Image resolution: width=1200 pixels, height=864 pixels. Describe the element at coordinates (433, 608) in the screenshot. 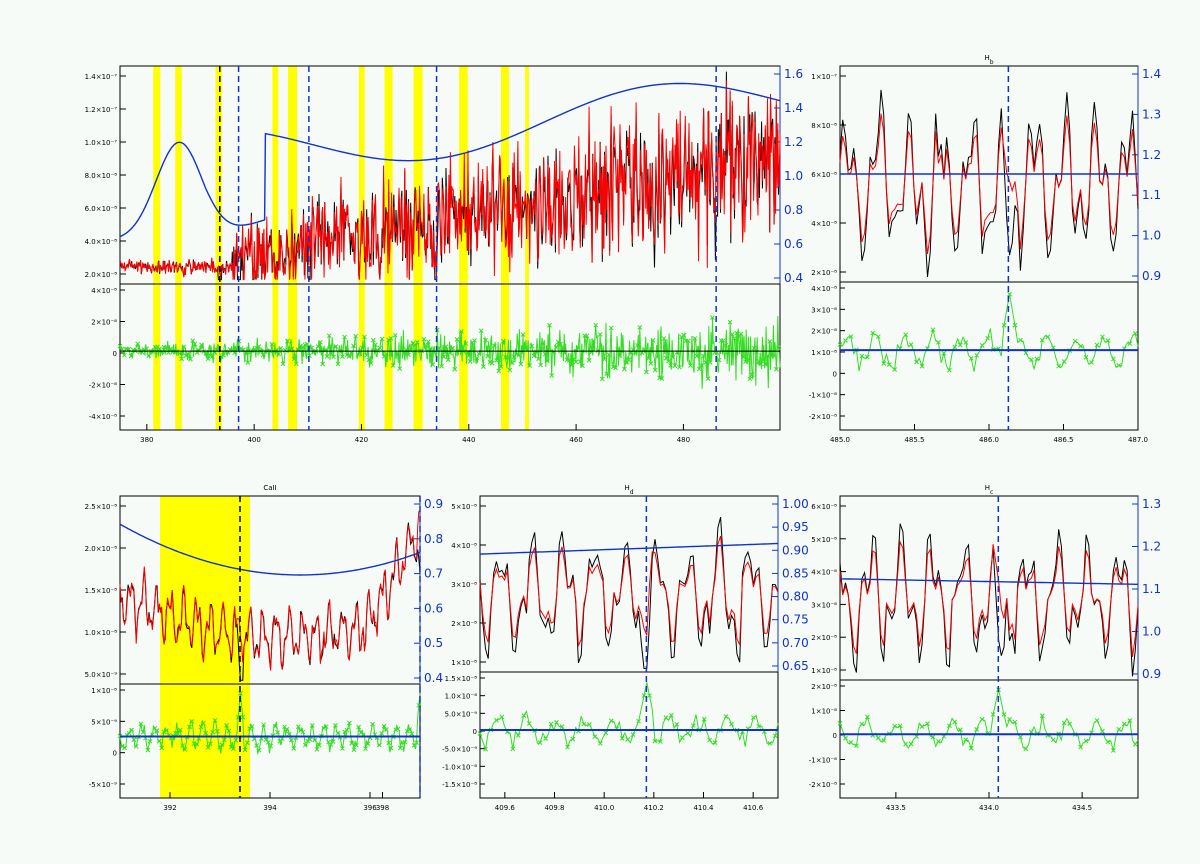

I see `right-tick-label: 0.6` at that location.